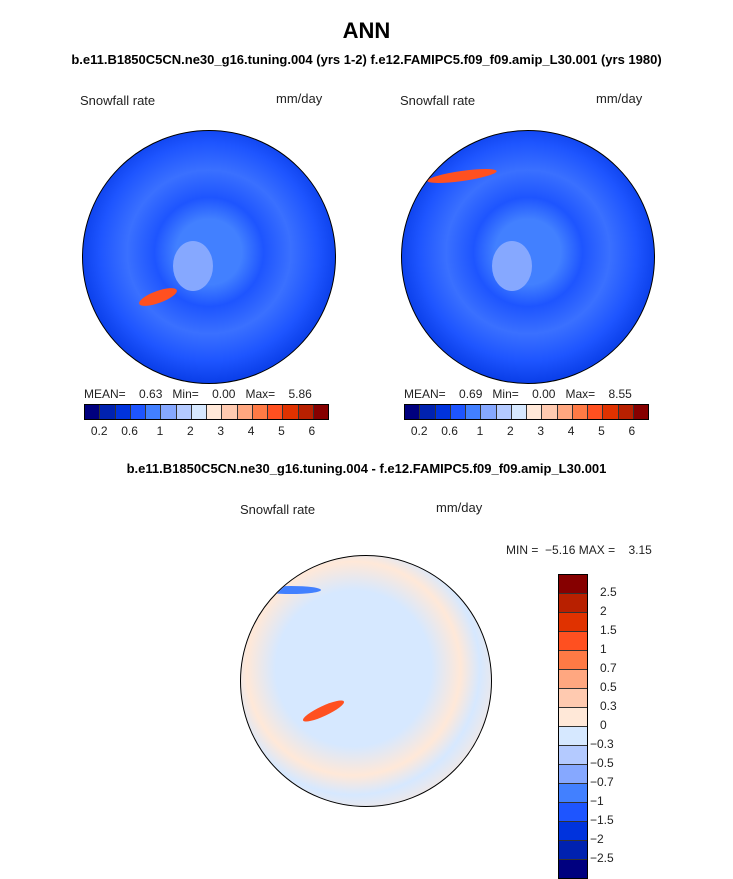 The width and height of the screenshot is (733, 879). Describe the element at coordinates (602, 858) in the screenshot. I see `colorbar-tick-label: −2.5` at that location.